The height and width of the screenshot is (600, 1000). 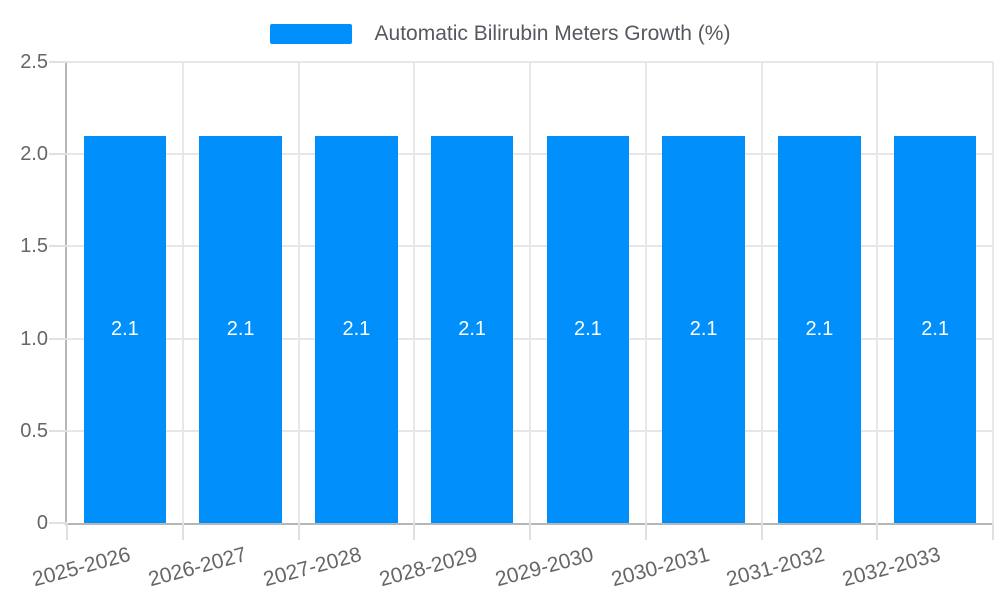 What do you see at coordinates (34, 430) in the screenshot?
I see `y-axis-tick-label: 0.5` at bounding box center [34, 430].